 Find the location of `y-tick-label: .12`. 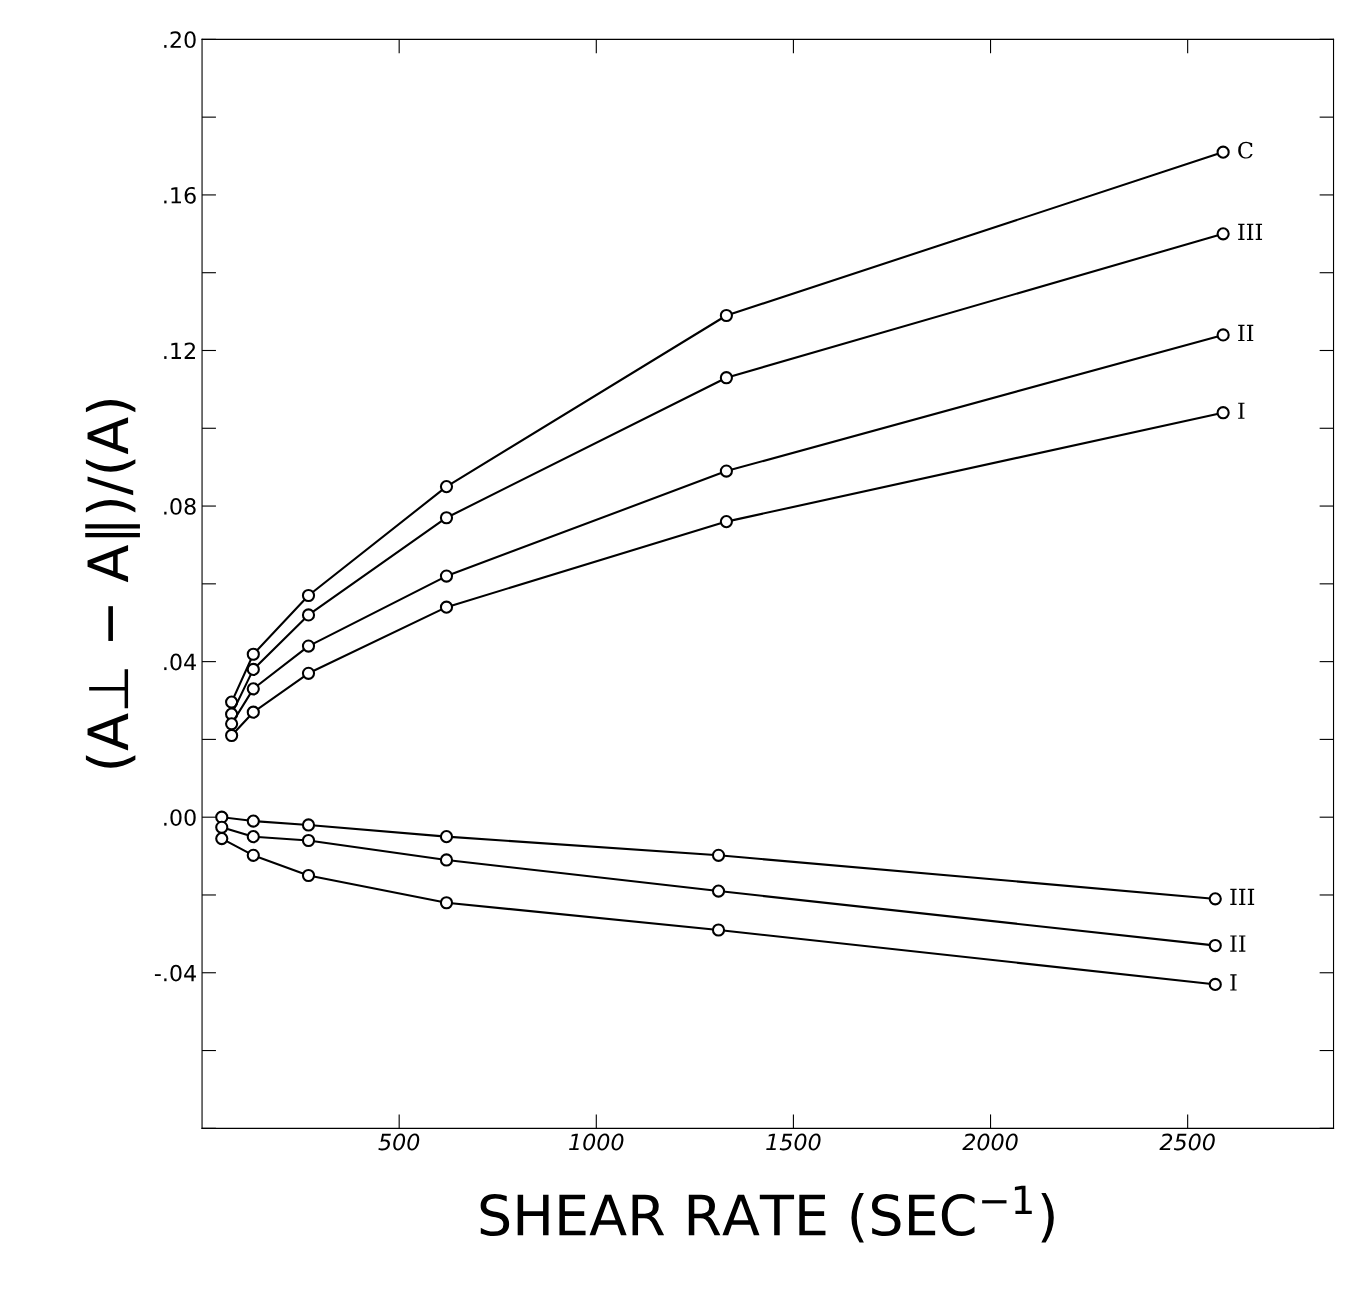

y-tick-label: .12 is located at coordinates (179, 350).